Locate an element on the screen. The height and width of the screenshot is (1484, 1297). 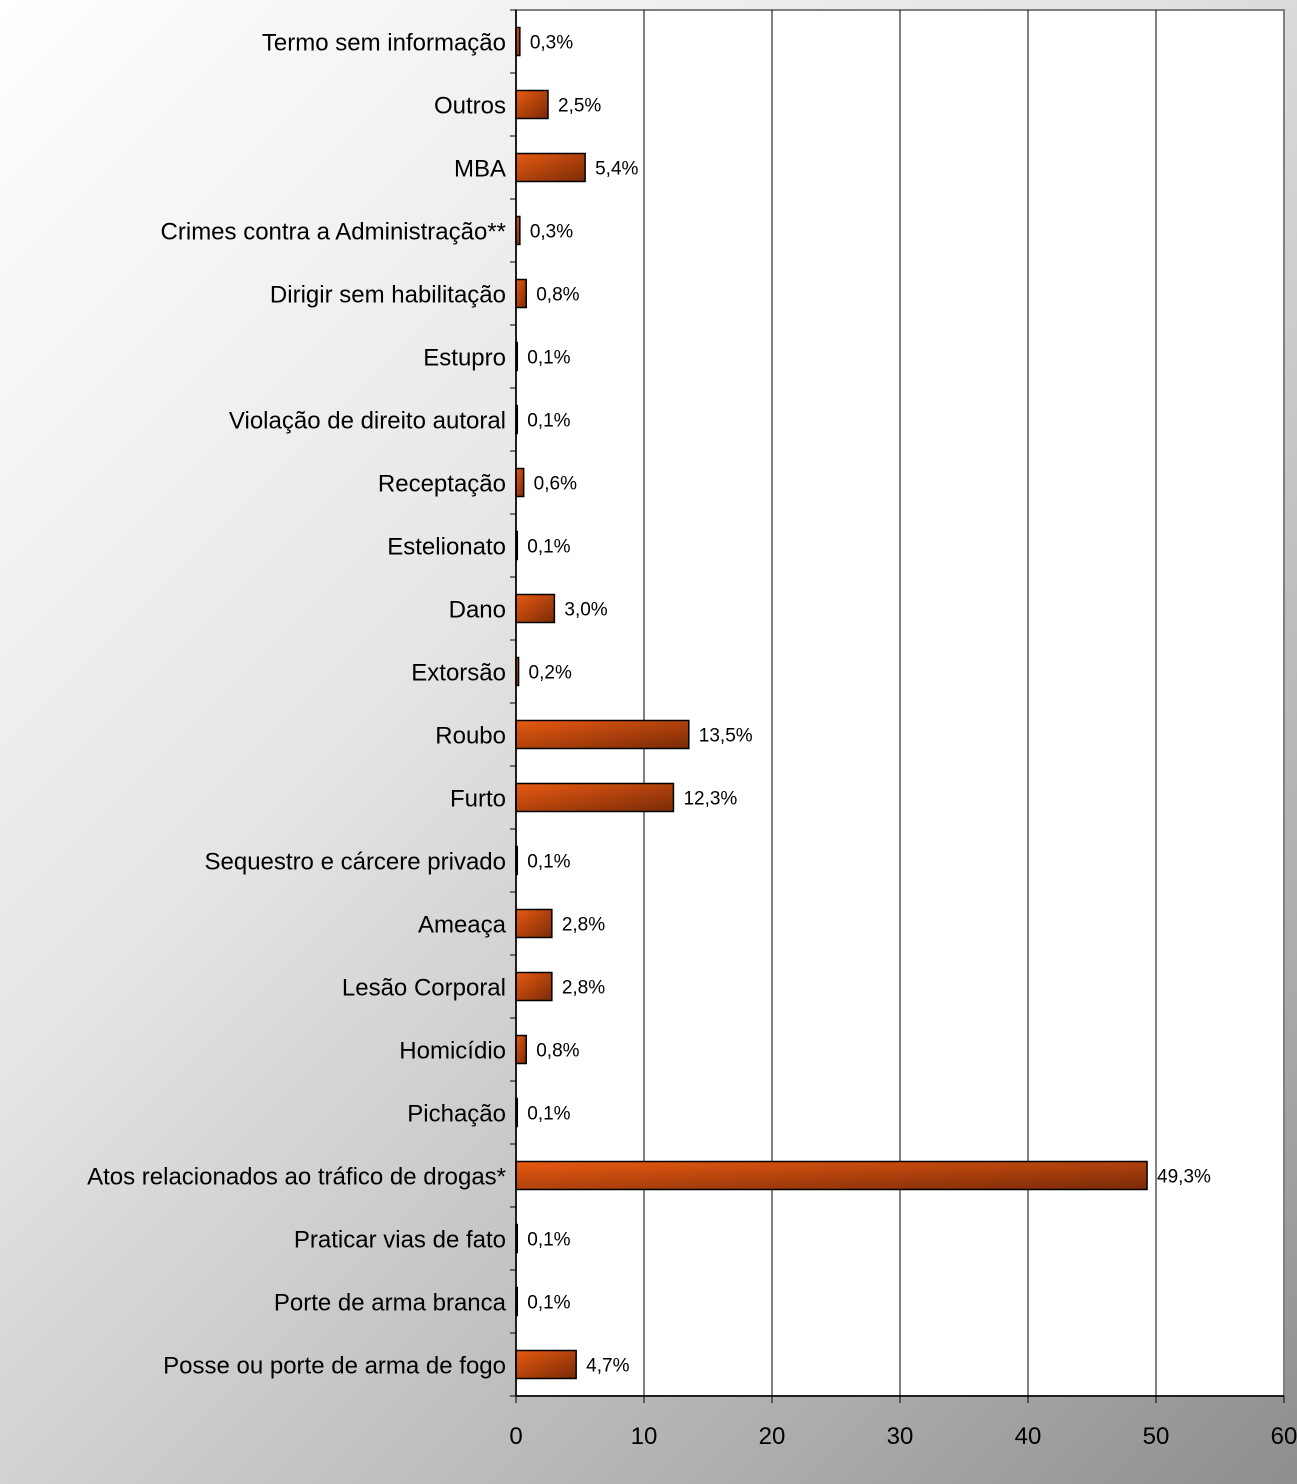
category-label: Receptação is located at coordinates (442, 484).